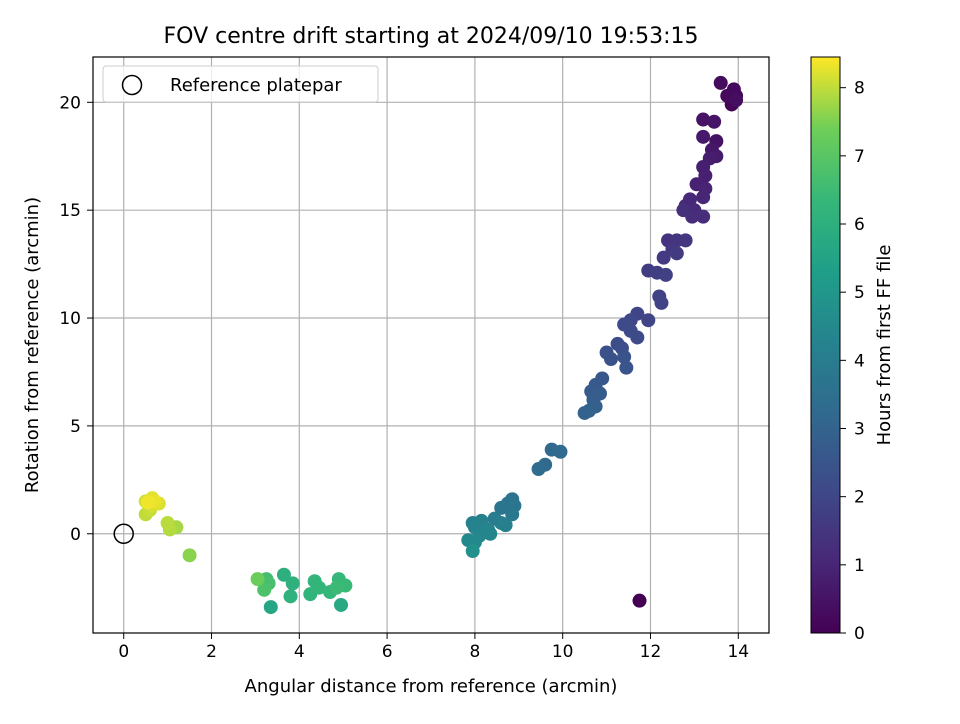  I want to click on y-axis: 0 5 10 15 20, so click(76, 319).